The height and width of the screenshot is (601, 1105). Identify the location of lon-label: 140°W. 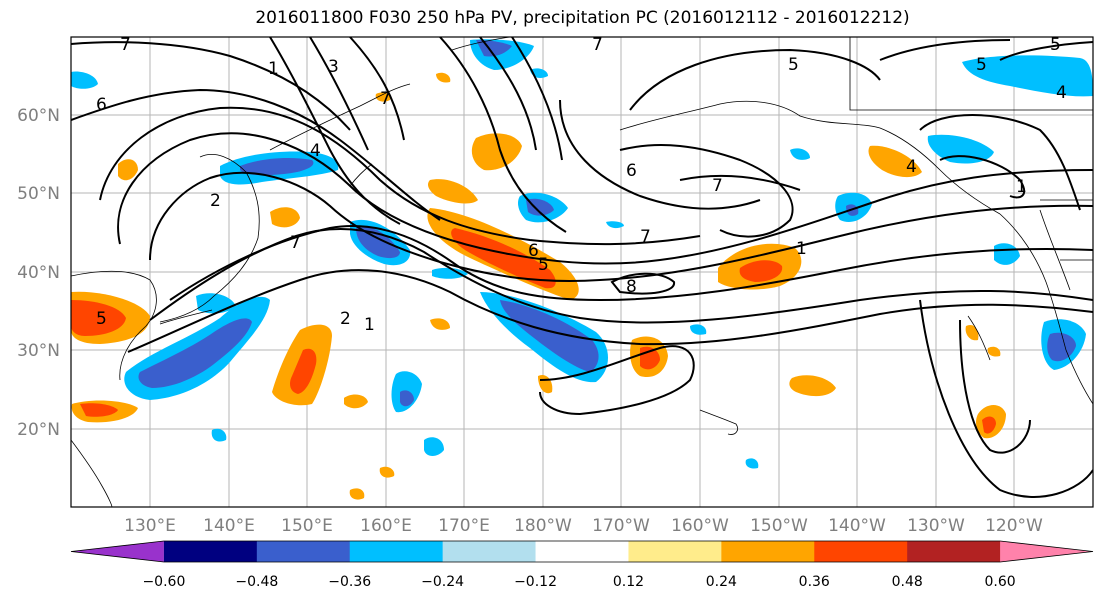
(857, 526).